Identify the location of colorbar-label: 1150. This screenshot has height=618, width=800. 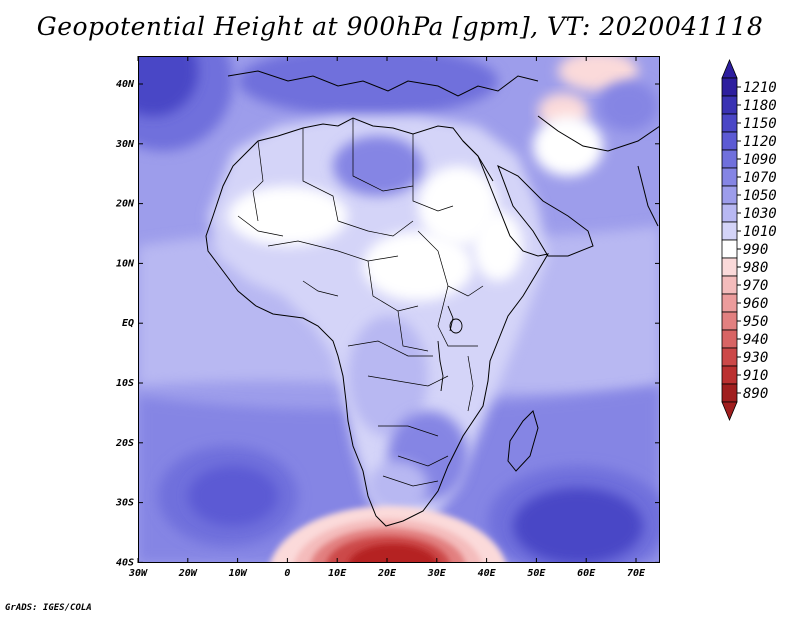
(760, 124).